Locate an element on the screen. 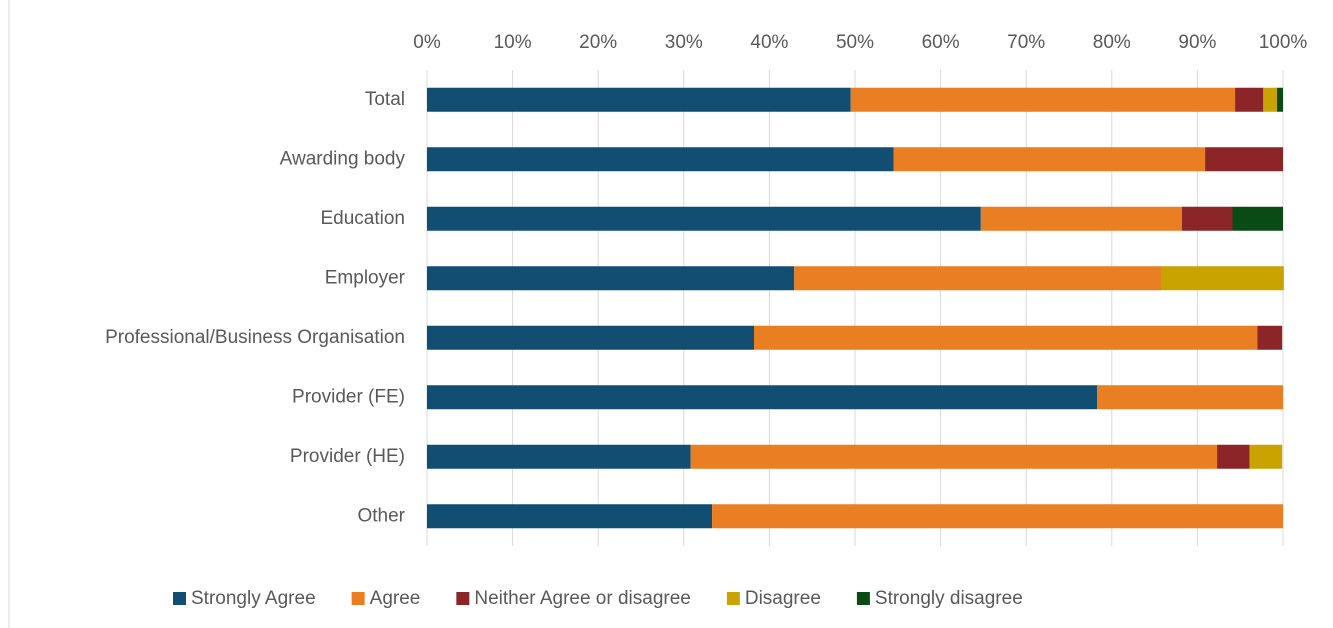 The image size is (1333, 628). x-tick-label: 40% is located at coordinates (769, 42).